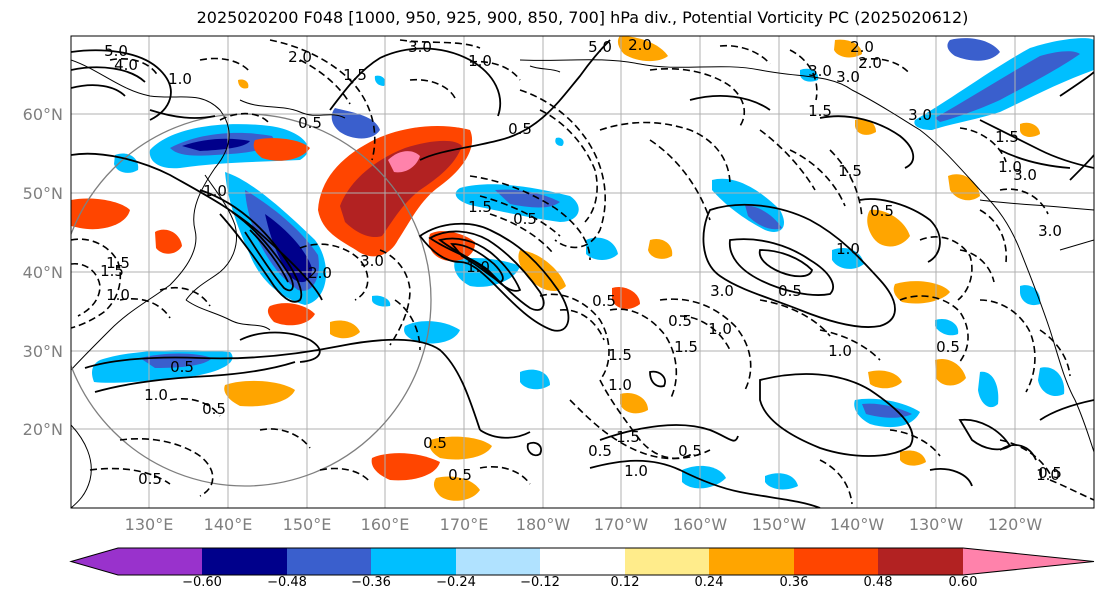 This screenshot has width=1105, height=601. Describe the element at coordinates (794, 582) in the screenshot. I see `colorbar-tick-label: 0.36` at that location.